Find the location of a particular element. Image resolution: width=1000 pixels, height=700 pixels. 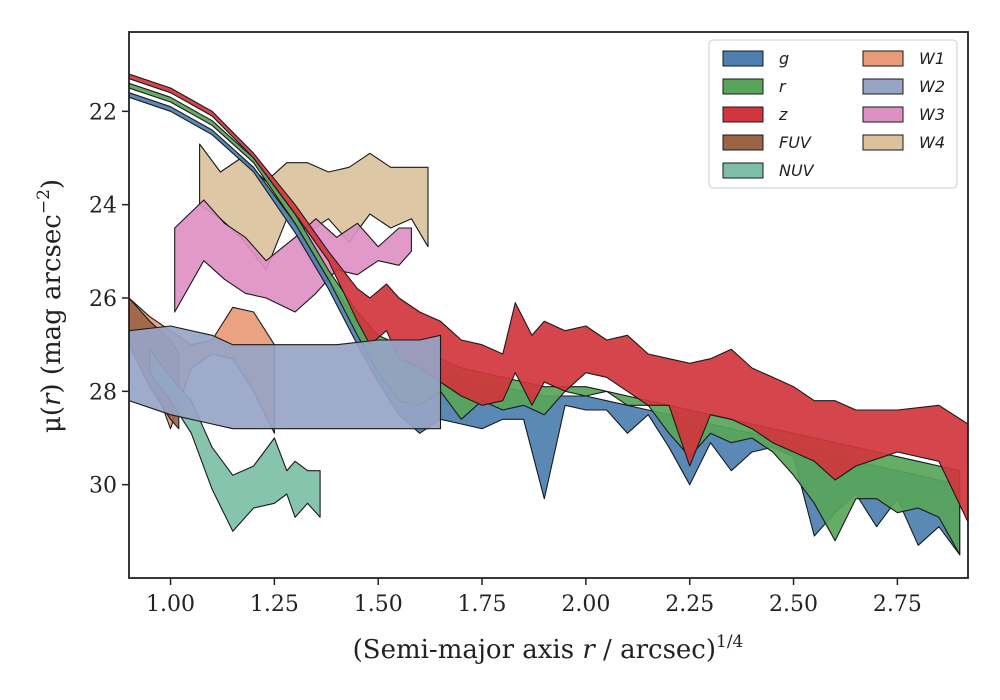

legend-label-w1: W1 is located at coordinates (932, 58).